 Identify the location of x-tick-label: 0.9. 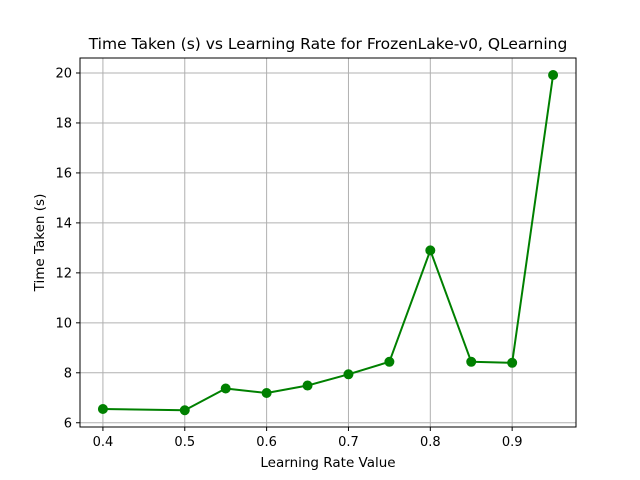
(512, 442).